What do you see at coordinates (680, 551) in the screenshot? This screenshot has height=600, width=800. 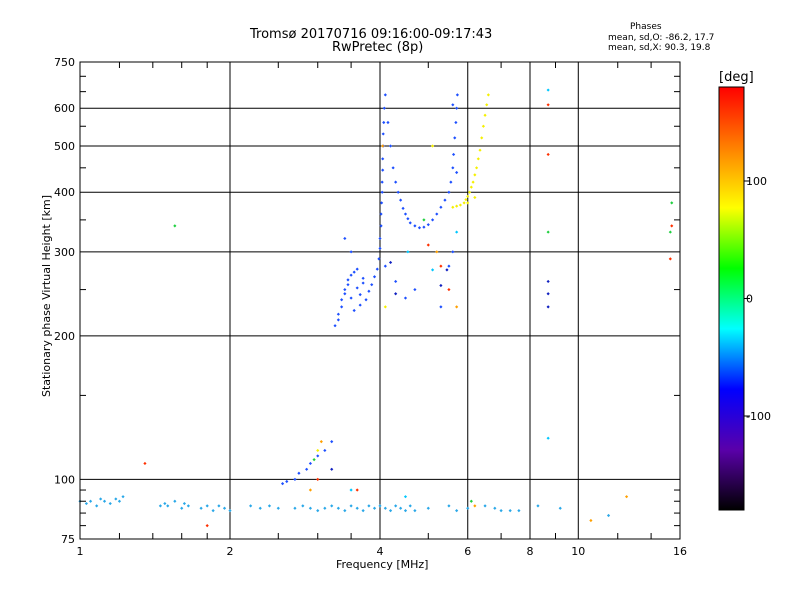 I see `x-tick-label: 16` at bounding box center [680, 551].